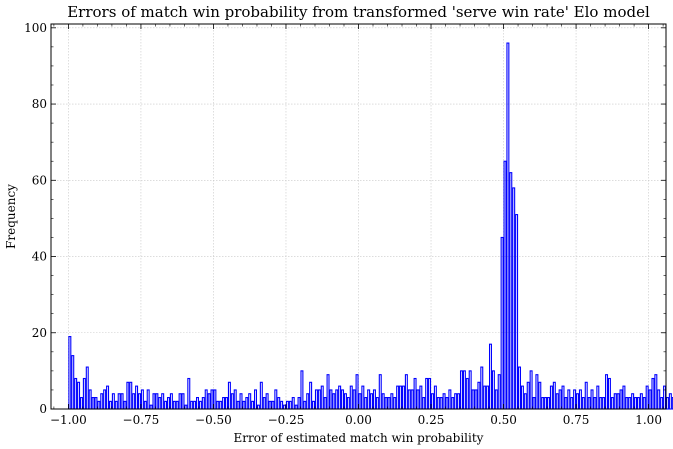  What do you see at coordinates (431, 420) in the screenshot?
I see `x-tick-label: 0.25` at bounding box center [431, 420].